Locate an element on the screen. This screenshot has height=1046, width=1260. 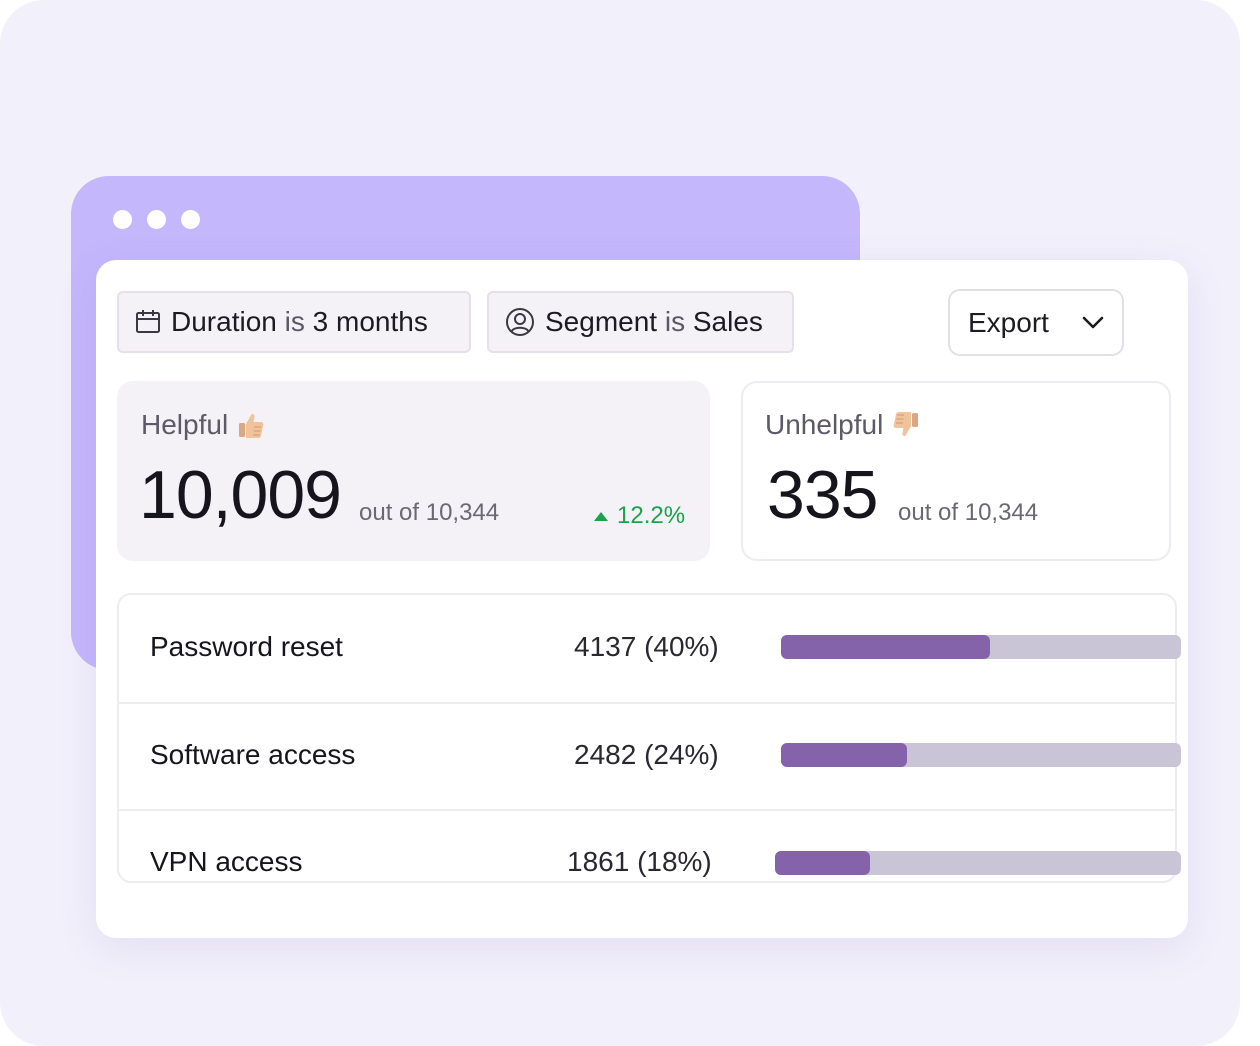
topic-count: 2482 (24%) is located at coordinates (646, 754).